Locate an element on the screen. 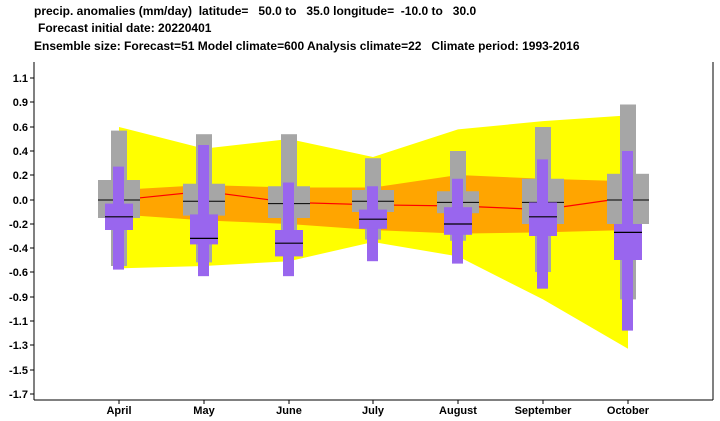 This screenshot has height=421, width=720. y-tick-label: 0.0 is located at coordinates (20, 201).